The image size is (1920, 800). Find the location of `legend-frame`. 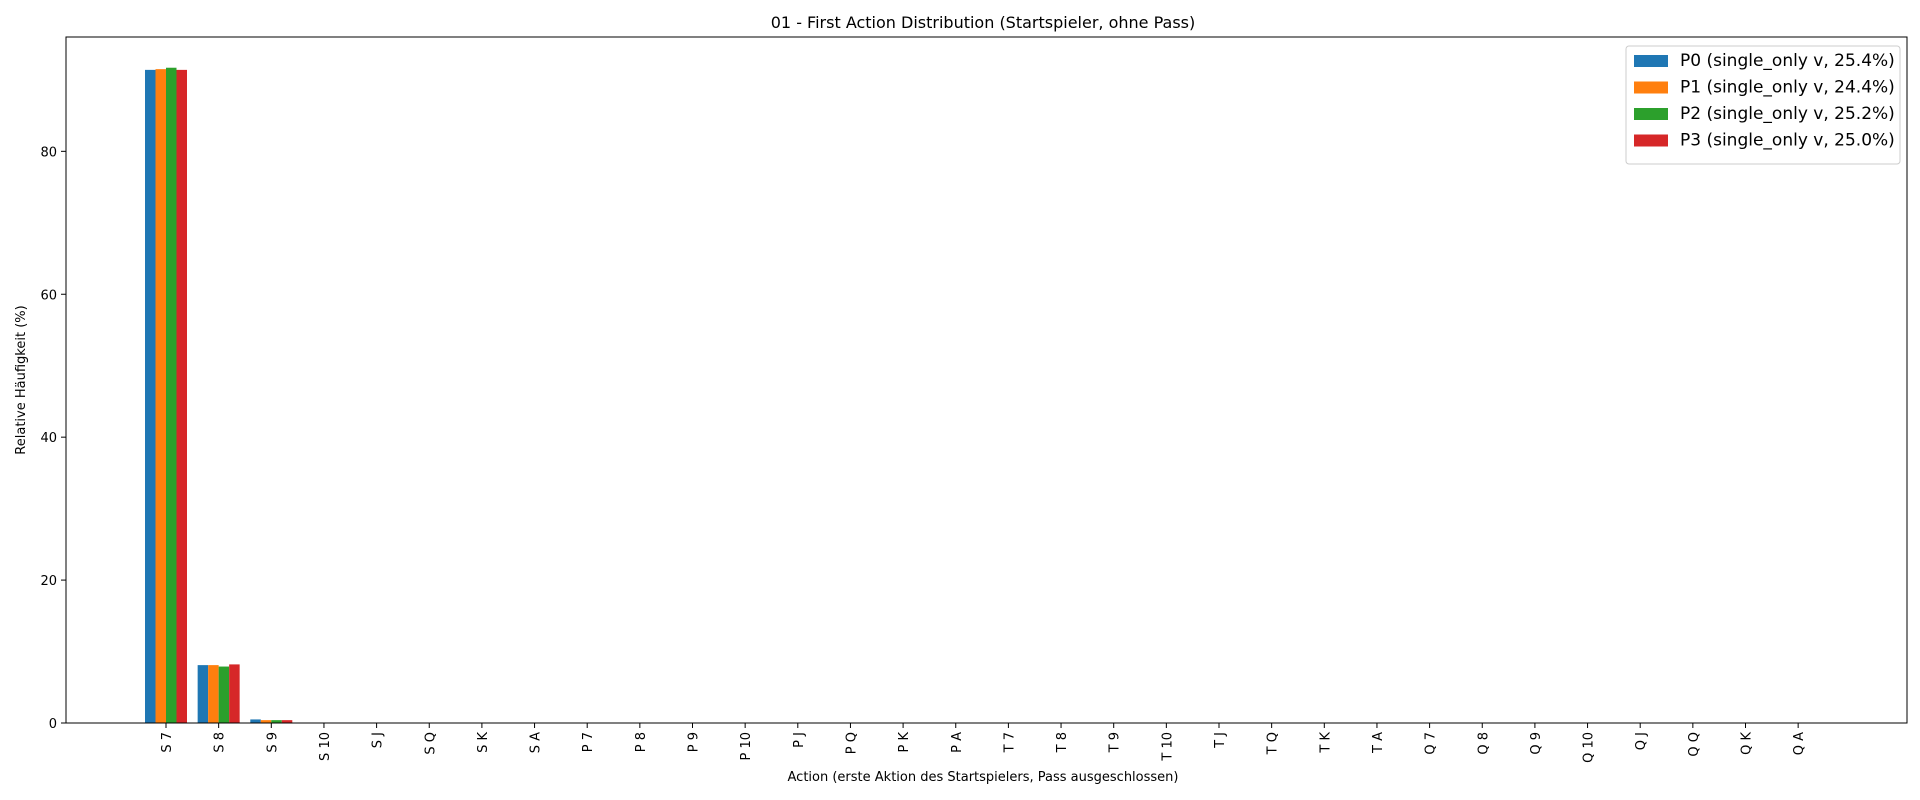

legend-frame is located at coordinates (1763, 105).